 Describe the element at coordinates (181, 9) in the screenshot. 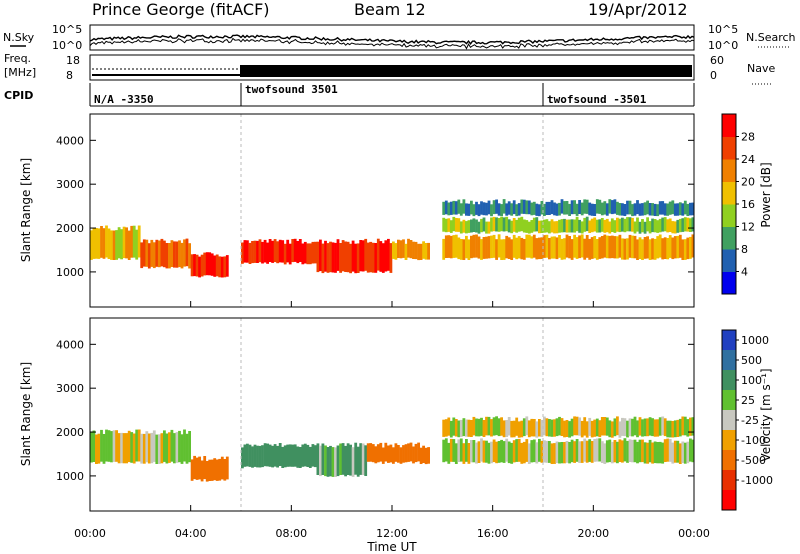

I see `radar-title: Prince George (fitACF)` at that location.